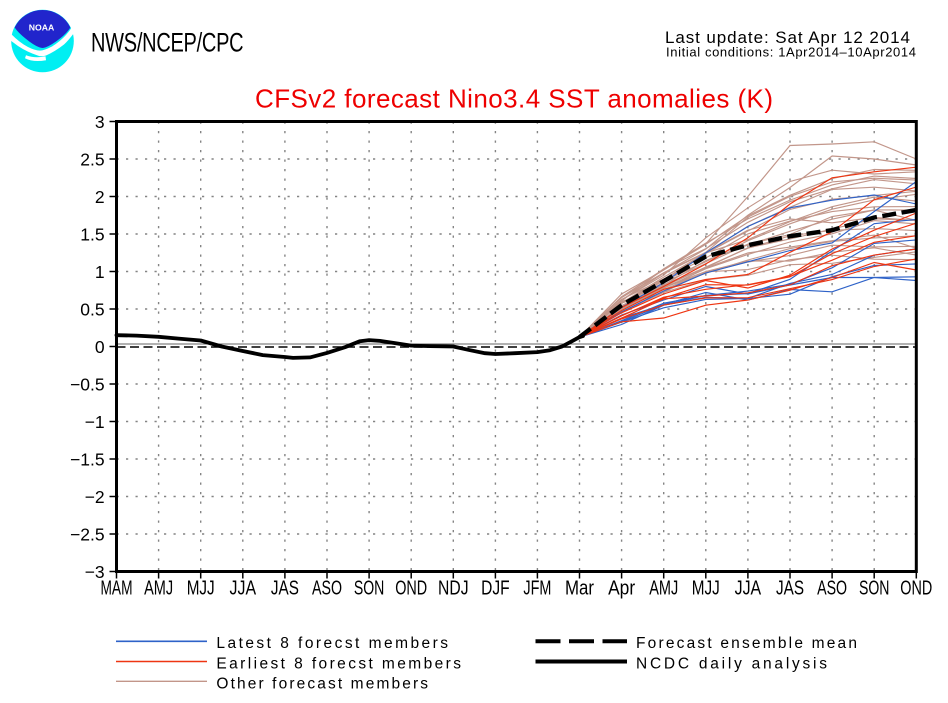  I want to click on svg-text:Initial conditions: 1Apr2014–1: Initial conditions: 1Apr2014–10Apr2014, so click(791, 52).